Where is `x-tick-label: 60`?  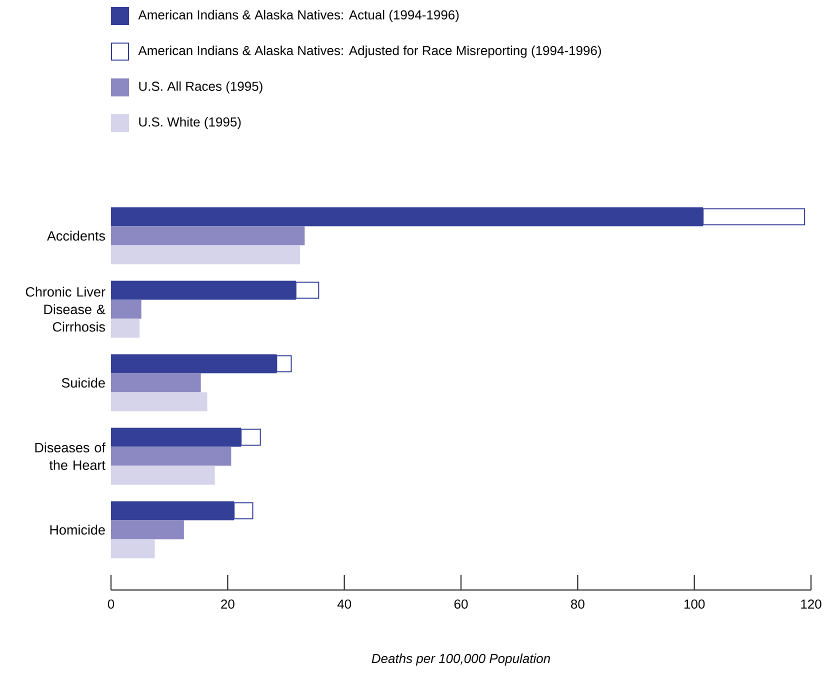 x-tick-label: 60 is located at coordinates (461, 604).